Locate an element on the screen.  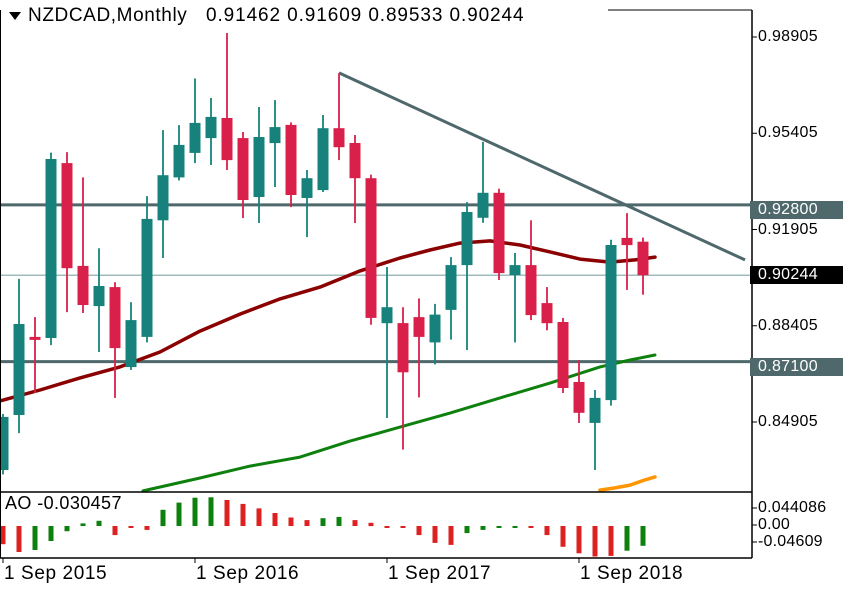
price-axis-label: 0.95405 is located at coordinates (788, 133).